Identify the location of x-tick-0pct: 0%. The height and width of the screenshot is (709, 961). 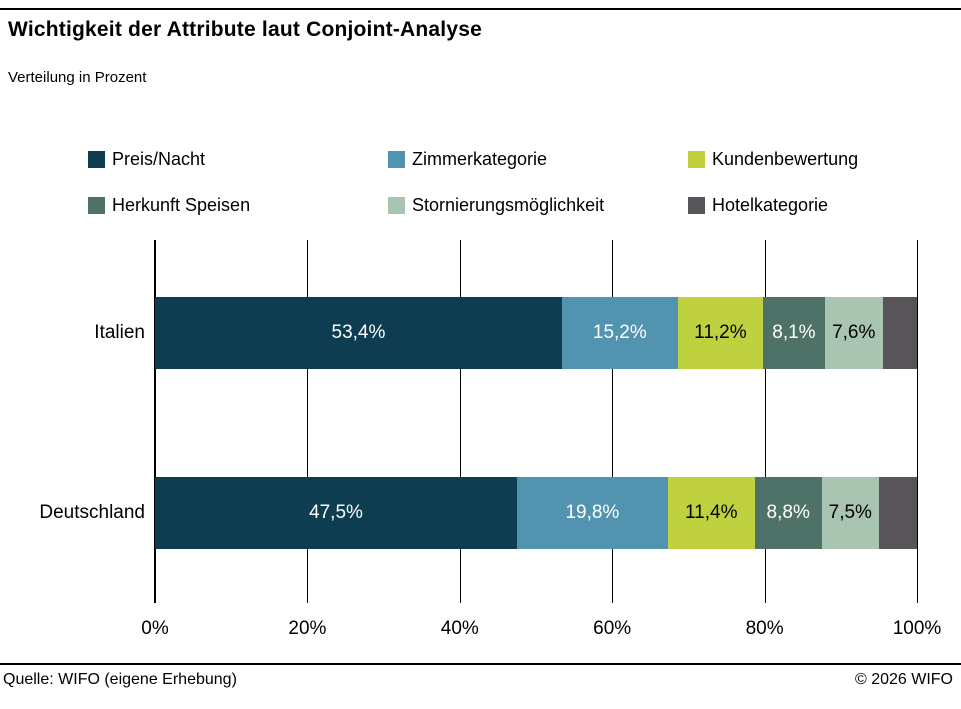
(155, 628).